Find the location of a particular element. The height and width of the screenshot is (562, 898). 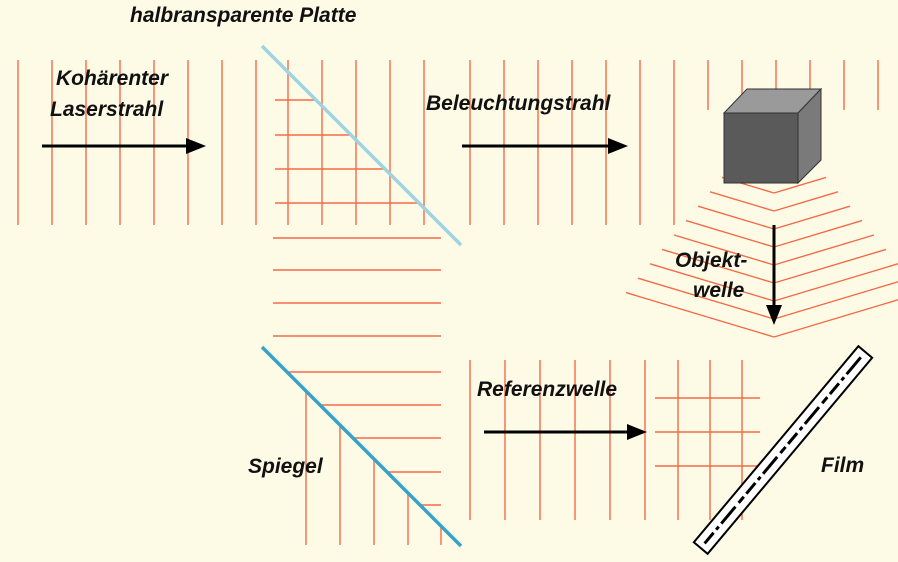

mirror-label: Spiegel is located at coordinates (285, 466).